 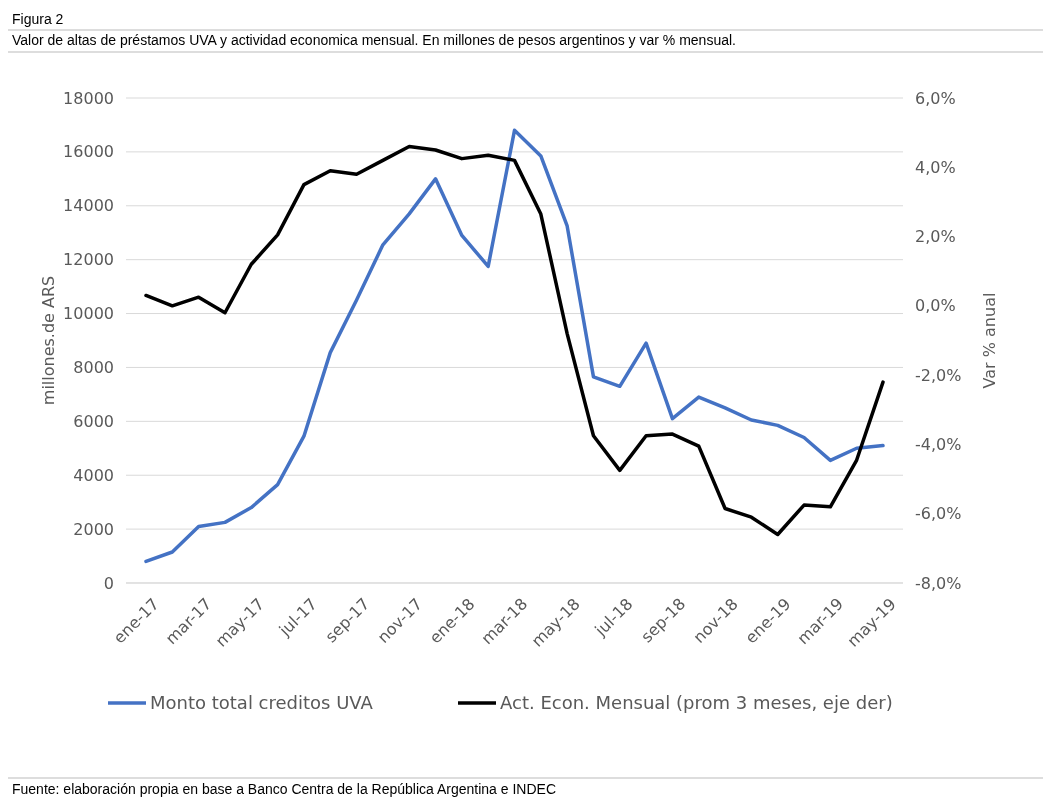 I want to click on legend-label: Monto total creditos UVA, so click(x=262, y=703).